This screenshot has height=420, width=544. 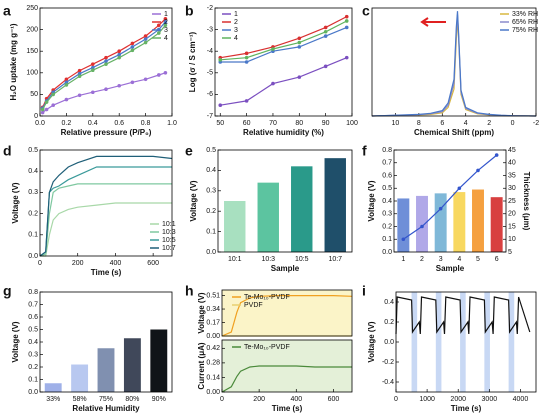 What do you see at coordinates (213, 336) in the screenshot?
I see `y-tick-label: 0.00` at bounding box center [213, 336].